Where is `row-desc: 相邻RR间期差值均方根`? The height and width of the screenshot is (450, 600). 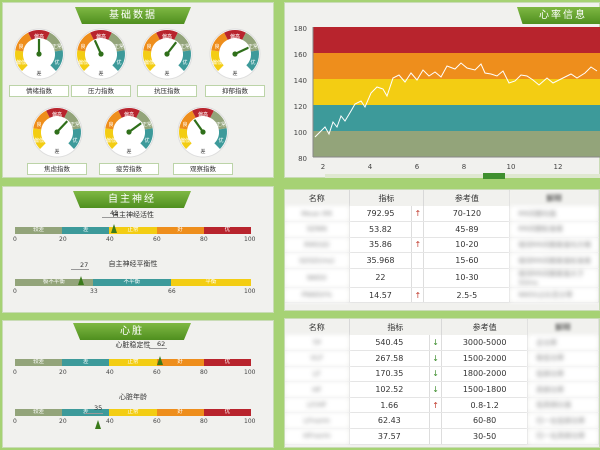 row-desc: 相邻RR间期差值均方根 is located at coordinates (554, 245).